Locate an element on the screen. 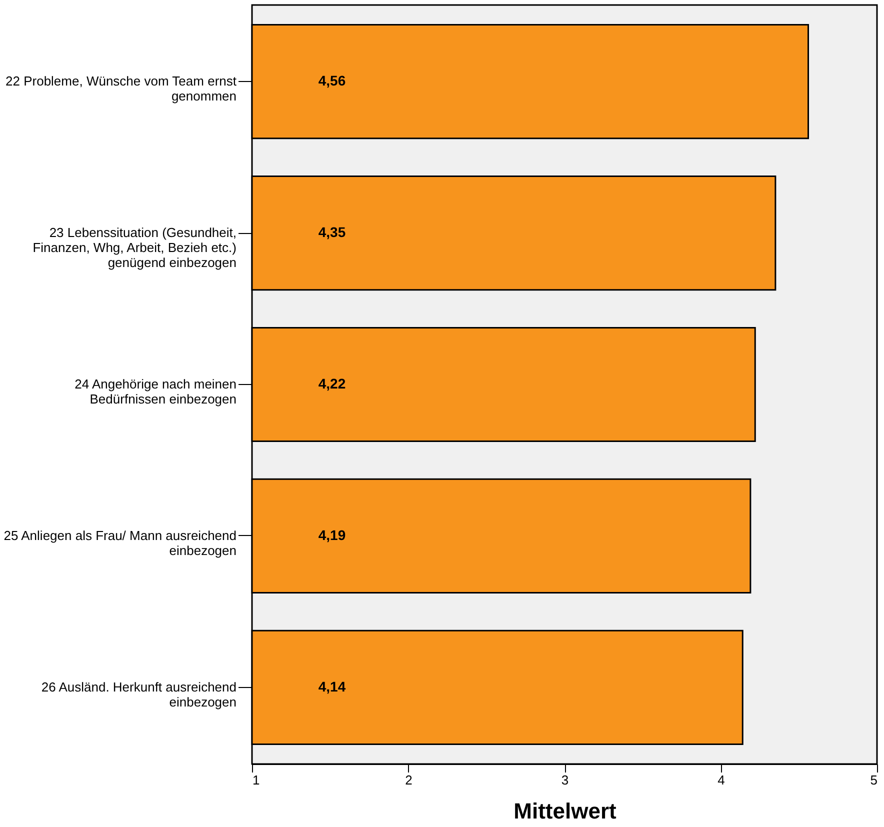  x-tick-label: 5 is located at coordinates (874, 780).